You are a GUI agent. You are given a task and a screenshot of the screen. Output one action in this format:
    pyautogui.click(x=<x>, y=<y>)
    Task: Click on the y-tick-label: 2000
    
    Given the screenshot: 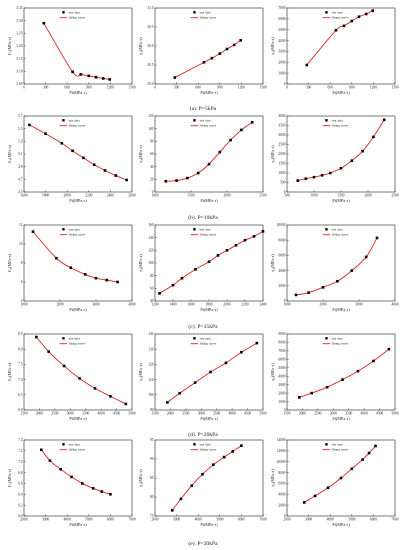 What is the action you would take?
    pyautogui.click(x=281, y=505)
    